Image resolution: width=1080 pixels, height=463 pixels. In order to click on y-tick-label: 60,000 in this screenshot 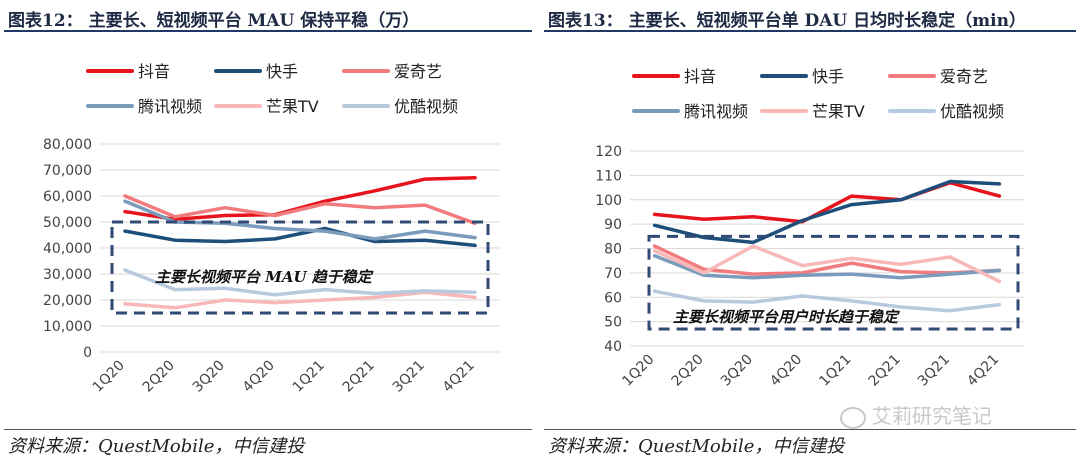, I will do `click(67, 197)`.